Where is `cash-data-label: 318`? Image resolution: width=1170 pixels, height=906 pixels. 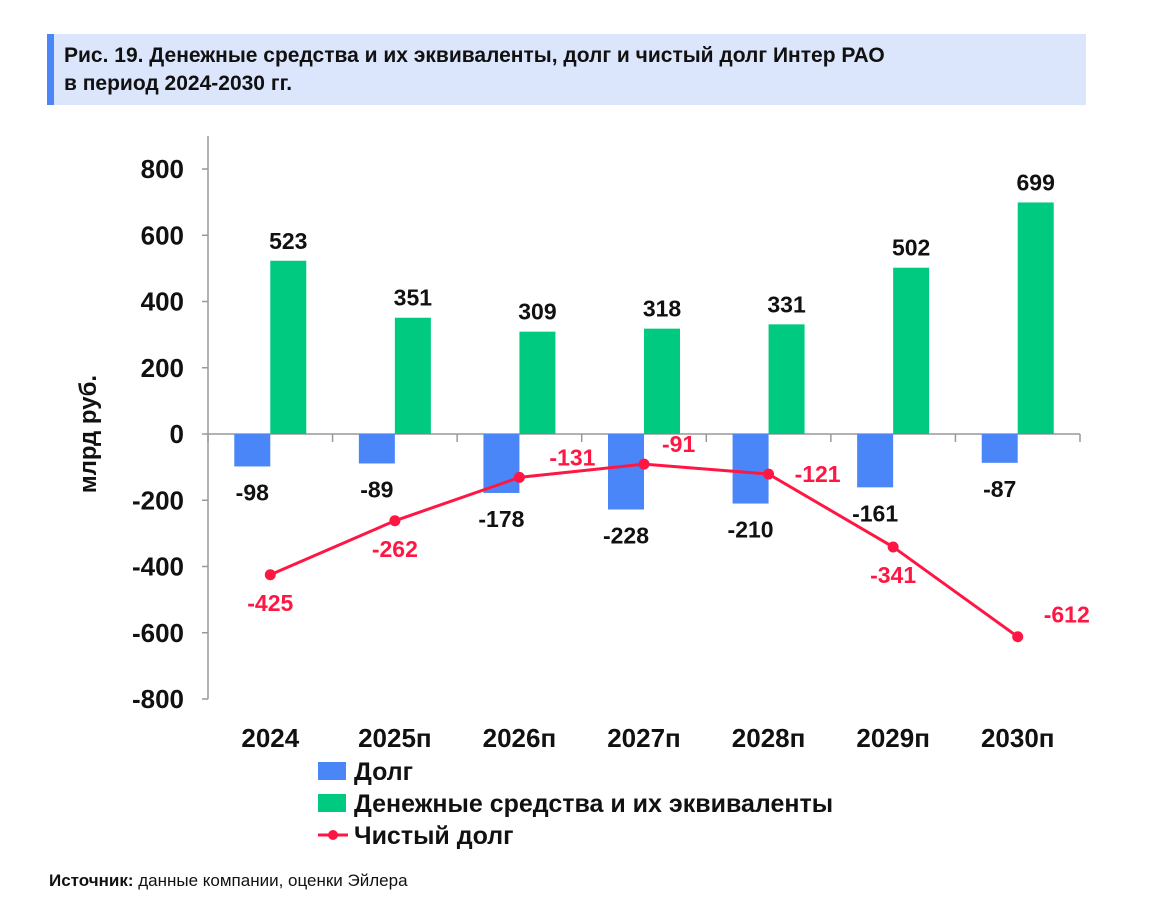 cash-data-label: 318 is located at coordinates (662, 309).